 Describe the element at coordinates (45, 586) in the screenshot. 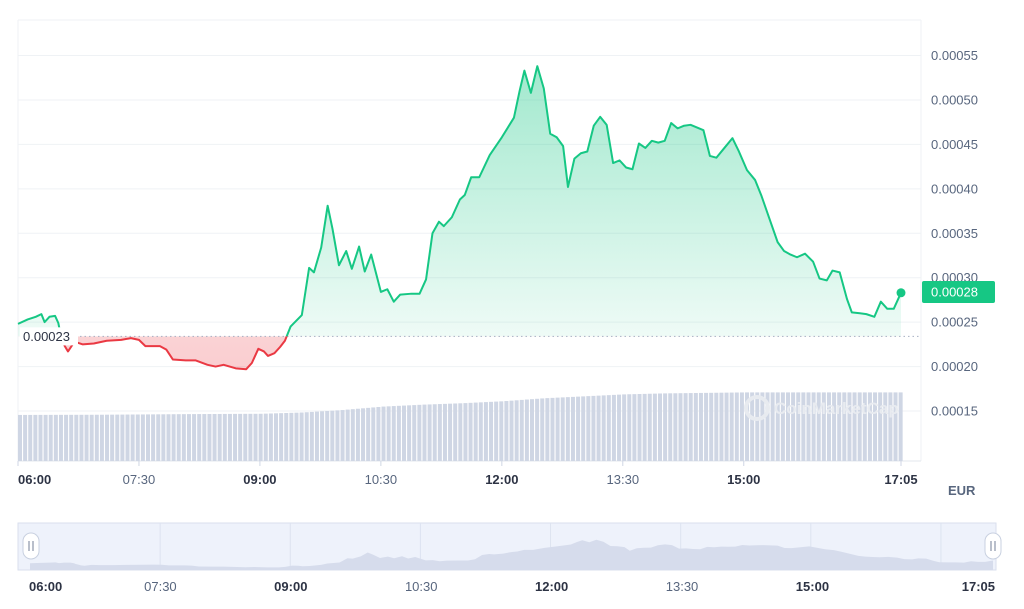

I see `navigator-tick-label: 06:00` at that location.